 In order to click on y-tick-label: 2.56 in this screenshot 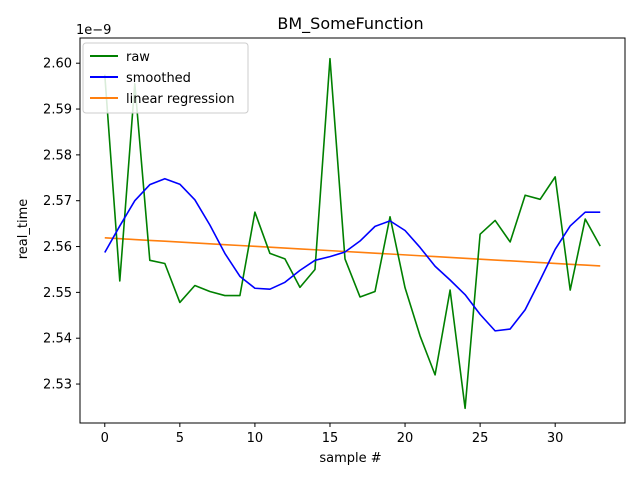, I will do `click(57, 247)`.